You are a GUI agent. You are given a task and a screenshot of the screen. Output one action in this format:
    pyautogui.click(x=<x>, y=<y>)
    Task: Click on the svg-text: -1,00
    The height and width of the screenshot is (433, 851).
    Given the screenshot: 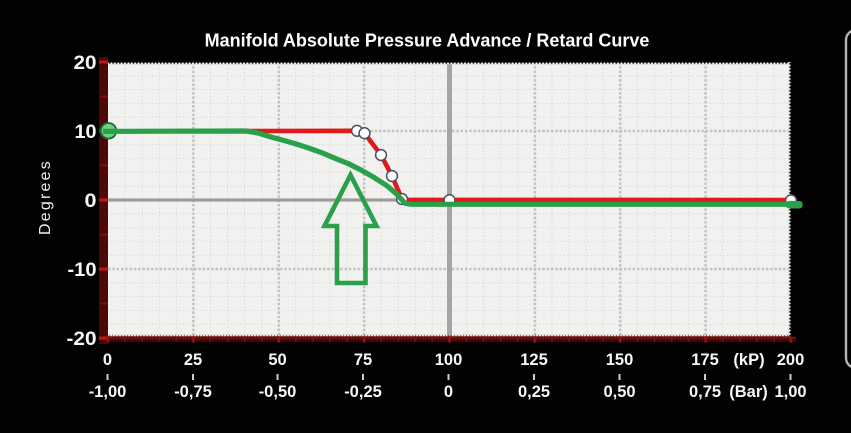 What is the action you would take?
    pyautogui.click(x=108, y=392)
    